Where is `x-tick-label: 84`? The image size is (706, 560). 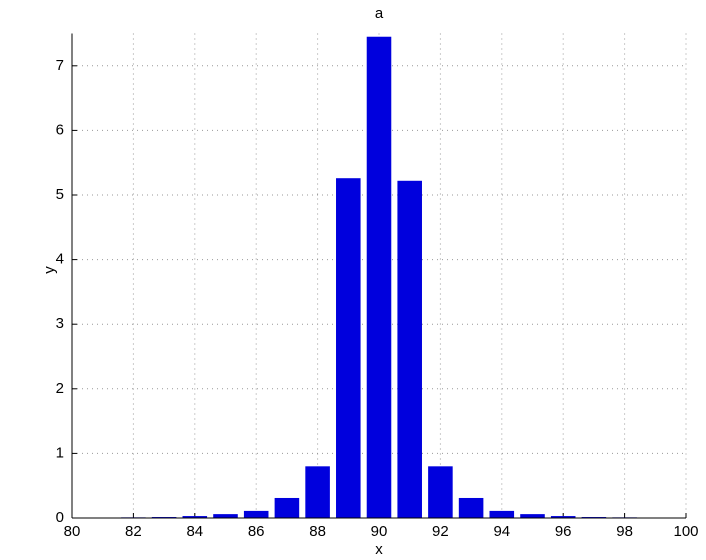 x-tick-label: 84 is located at coordinates (194, 531).